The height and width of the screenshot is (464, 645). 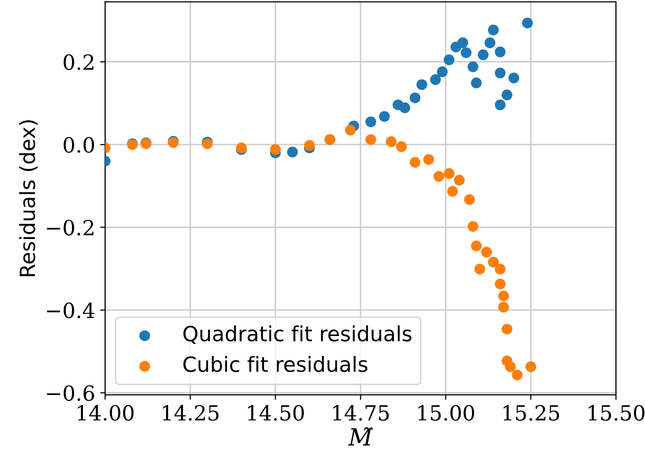 I want to click on x-axis-title: M̃, so click(x=361, y=436).